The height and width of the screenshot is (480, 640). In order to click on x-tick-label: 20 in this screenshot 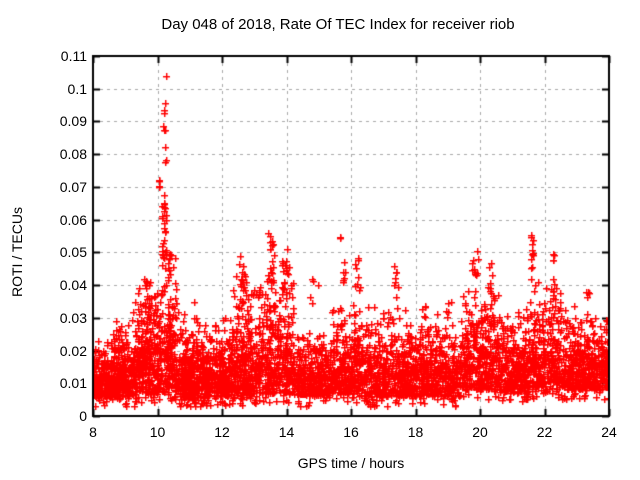, I will do `click(480, 432)`.